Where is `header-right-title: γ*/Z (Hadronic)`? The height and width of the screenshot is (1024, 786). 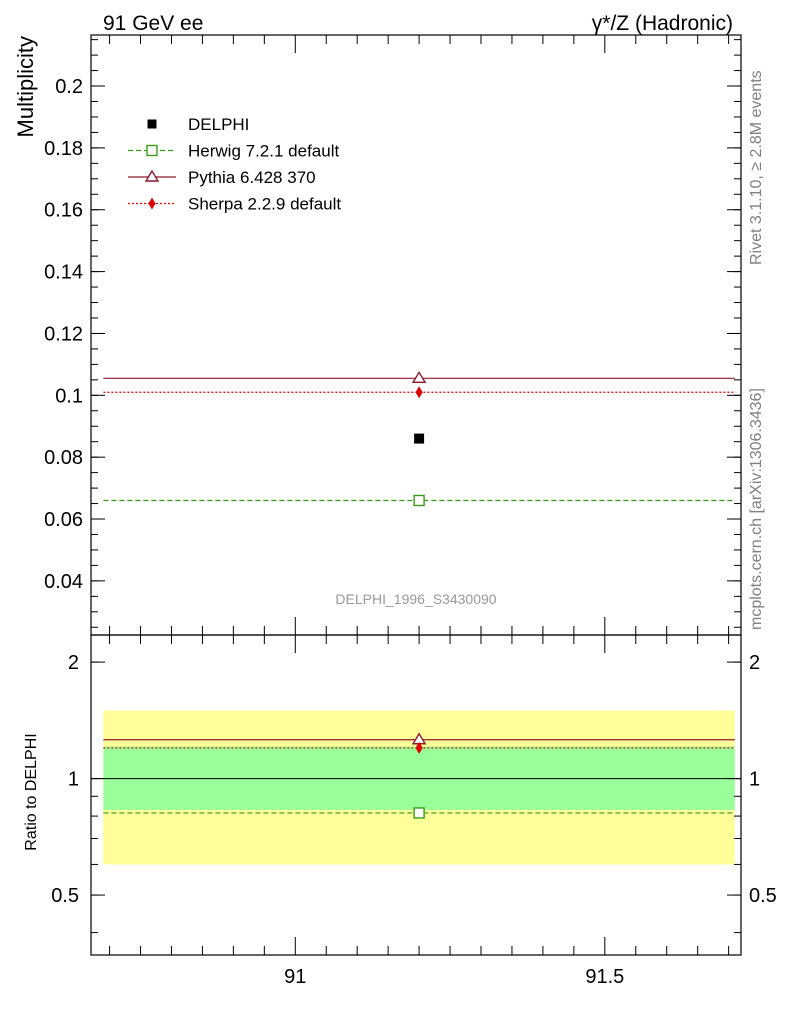
header-right-title: γ*/Z (Hadronic) is located at coordinates (662, 23).